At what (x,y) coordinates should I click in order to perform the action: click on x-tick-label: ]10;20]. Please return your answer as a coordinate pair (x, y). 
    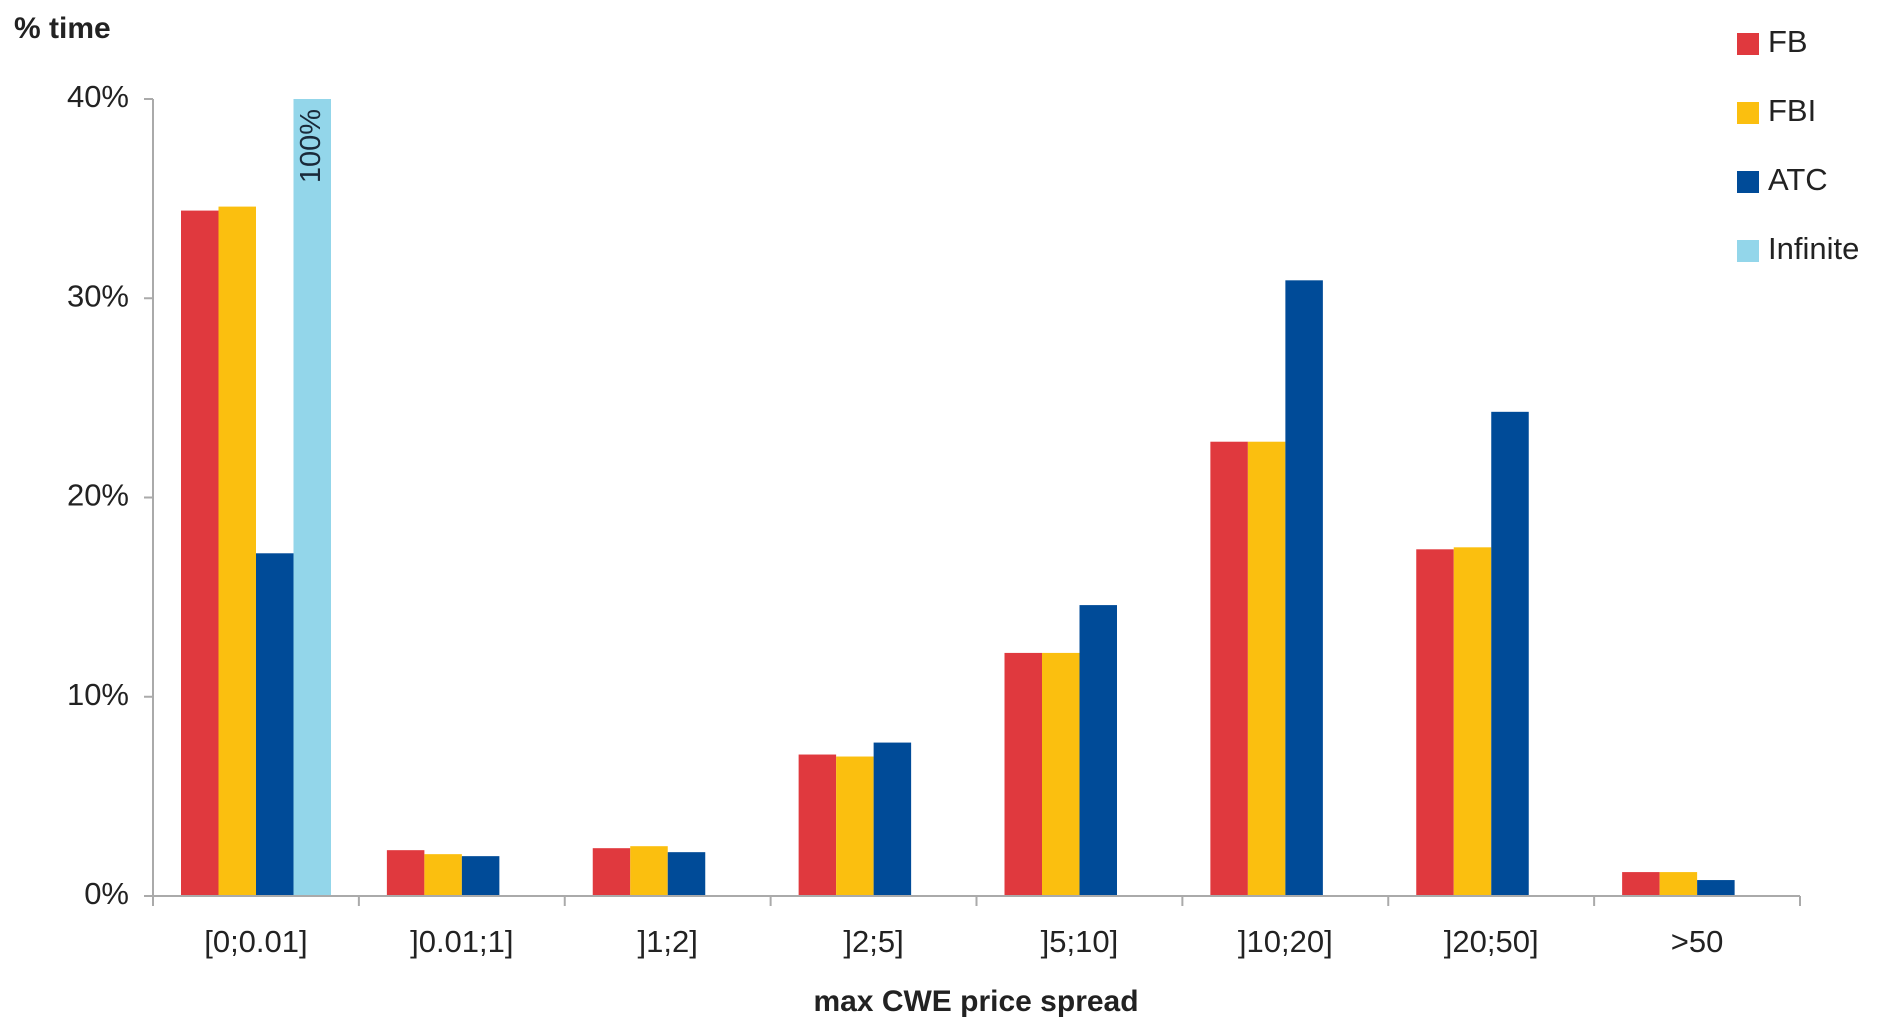
    Looking at the image, I should click on (1285, 941).